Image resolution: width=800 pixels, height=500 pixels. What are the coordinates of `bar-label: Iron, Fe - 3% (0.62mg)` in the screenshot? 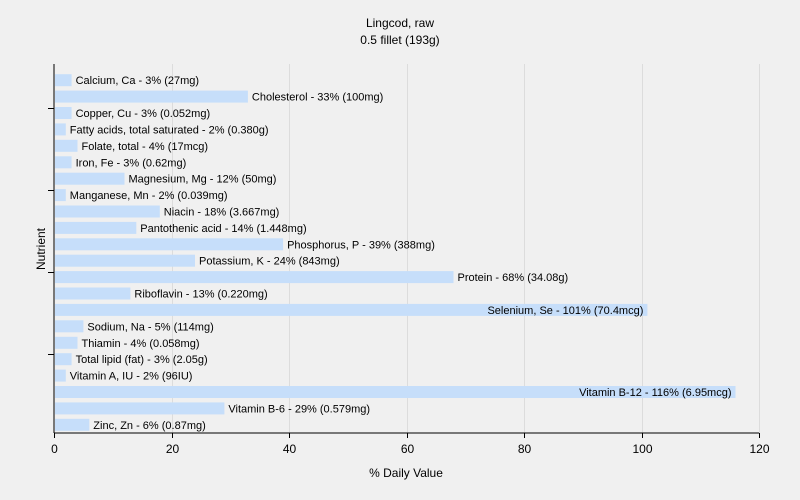 It's located at (131, 163).